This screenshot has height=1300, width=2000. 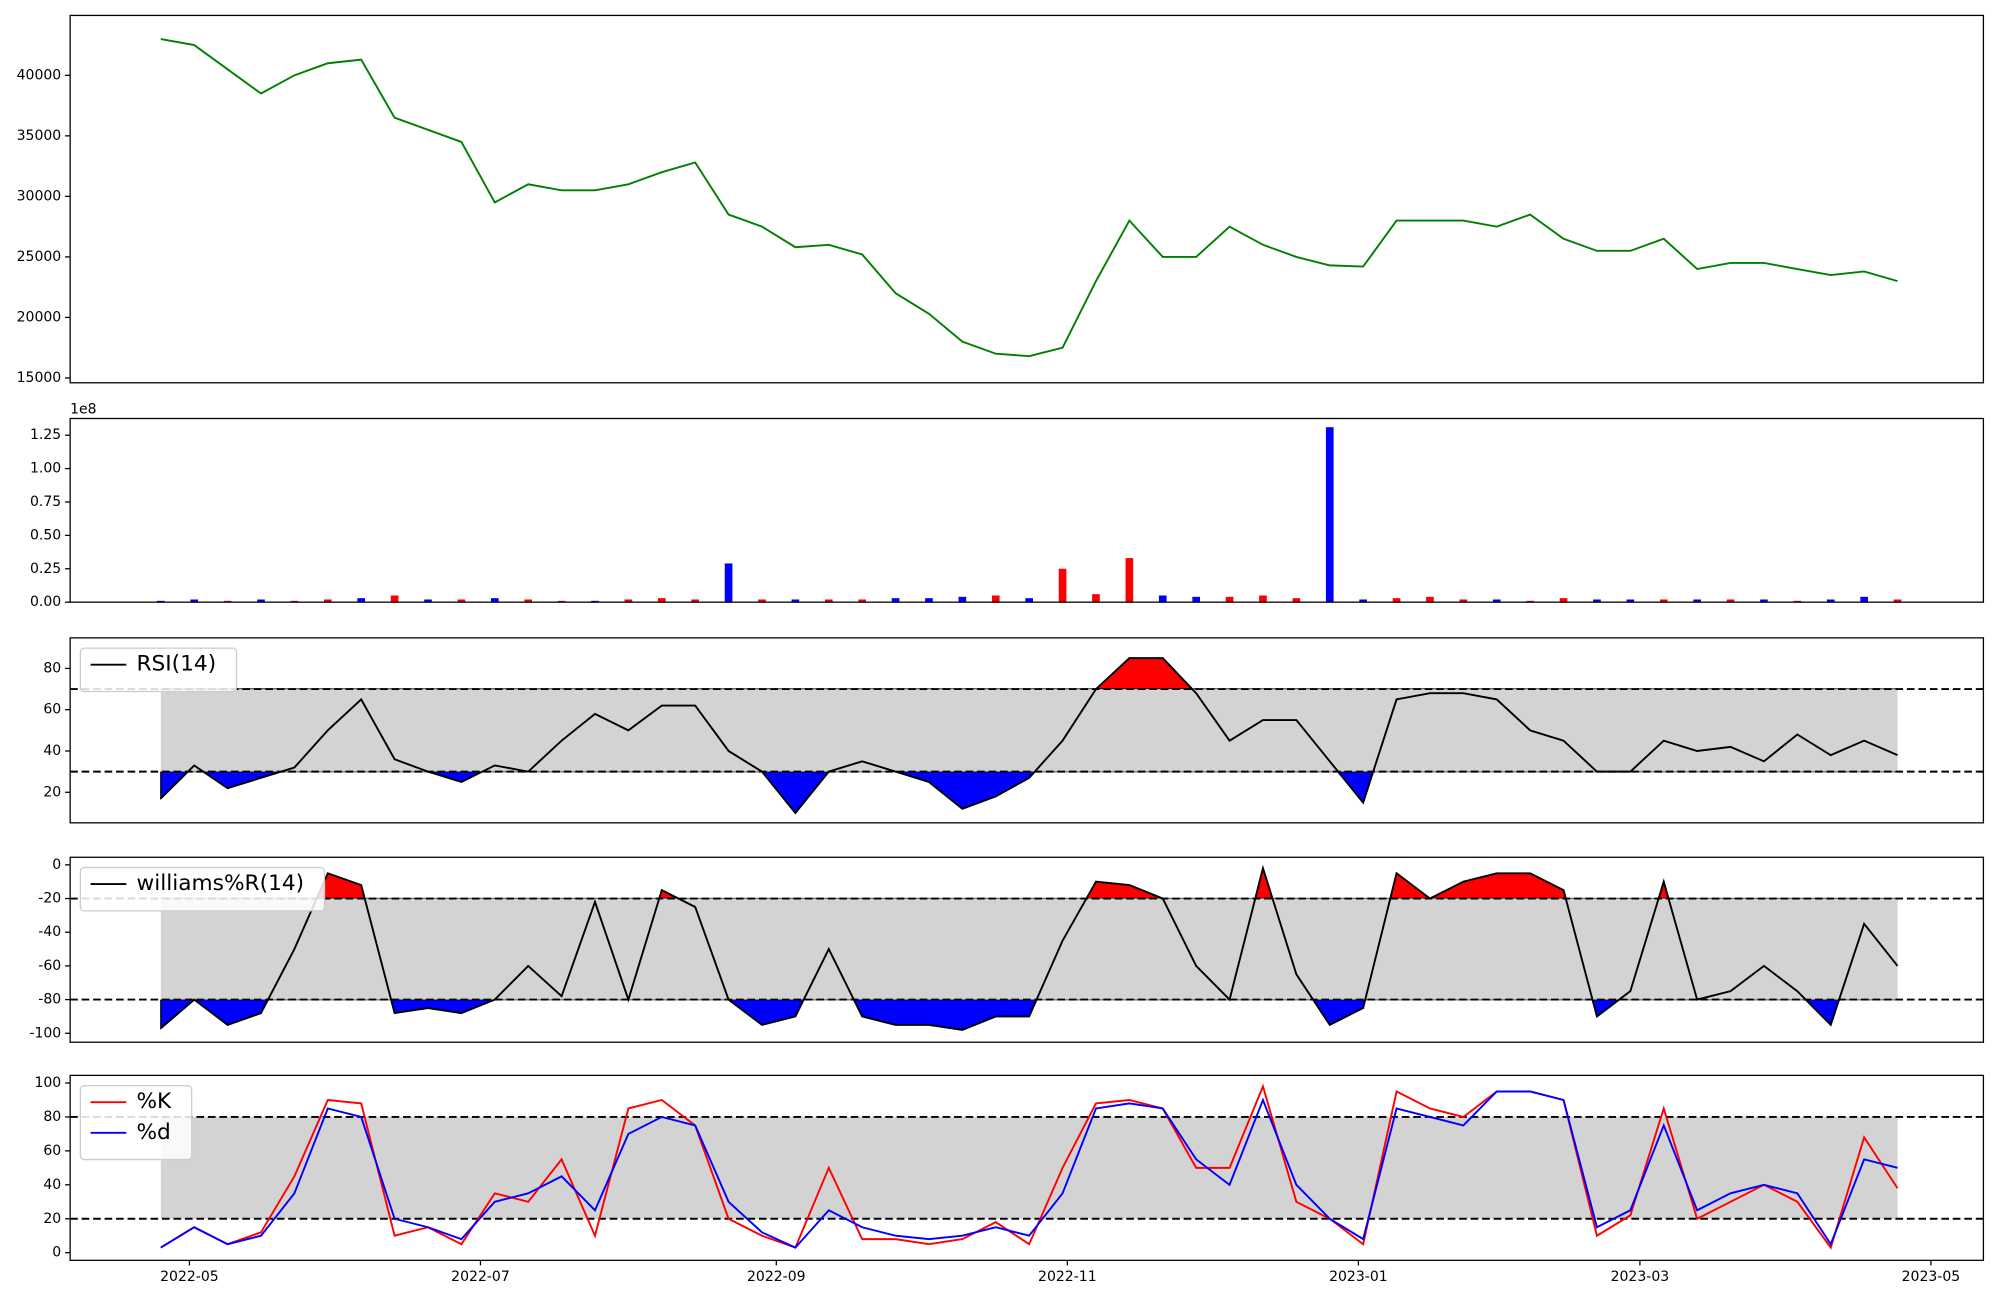 I want to click on x-tick-label: 2022-11, so click(x=1067, y=1277).